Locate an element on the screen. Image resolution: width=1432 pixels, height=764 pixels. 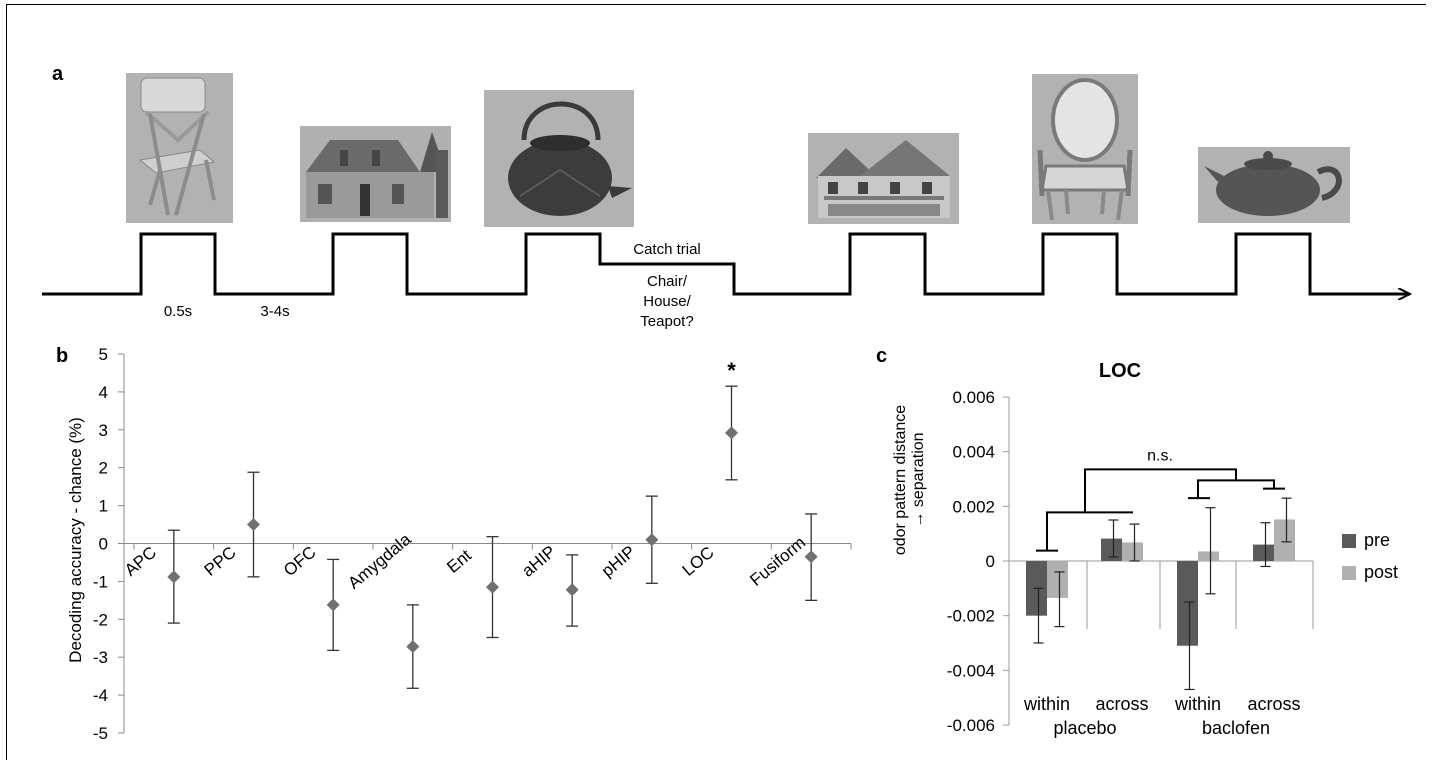
chart-c-bracket-placebo is located at coordinates (1084, 531).